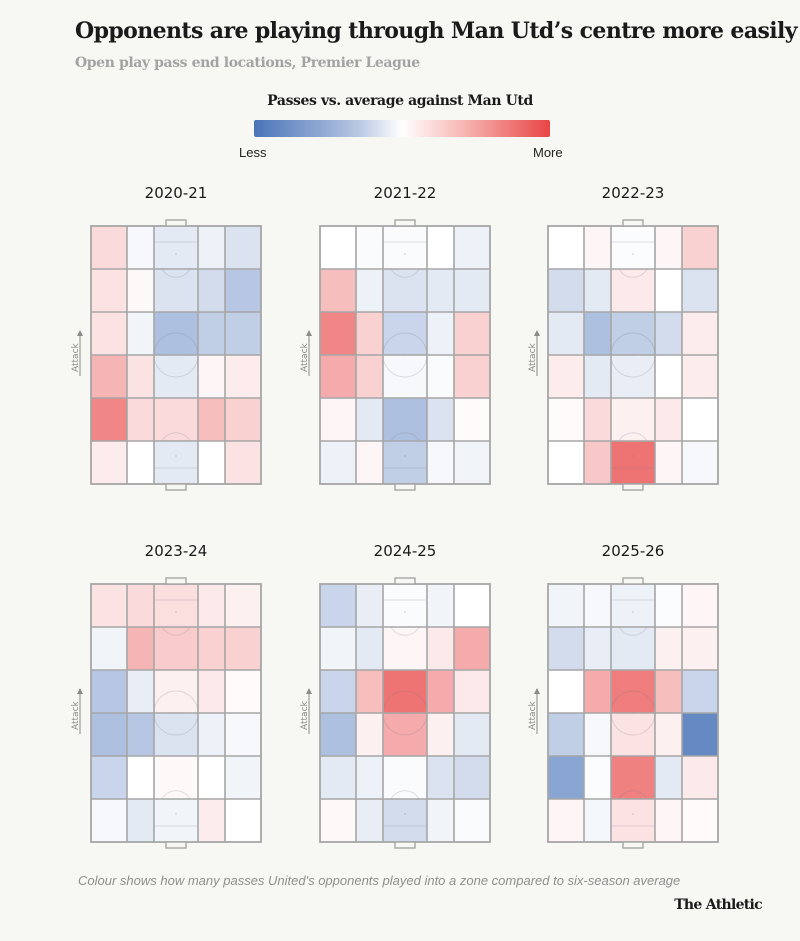 The width and height of the screenshot is (800, 941). Describe the element at coordinates (253, 152) in the screenshot. I see `legend-low-label: Less` at that location.